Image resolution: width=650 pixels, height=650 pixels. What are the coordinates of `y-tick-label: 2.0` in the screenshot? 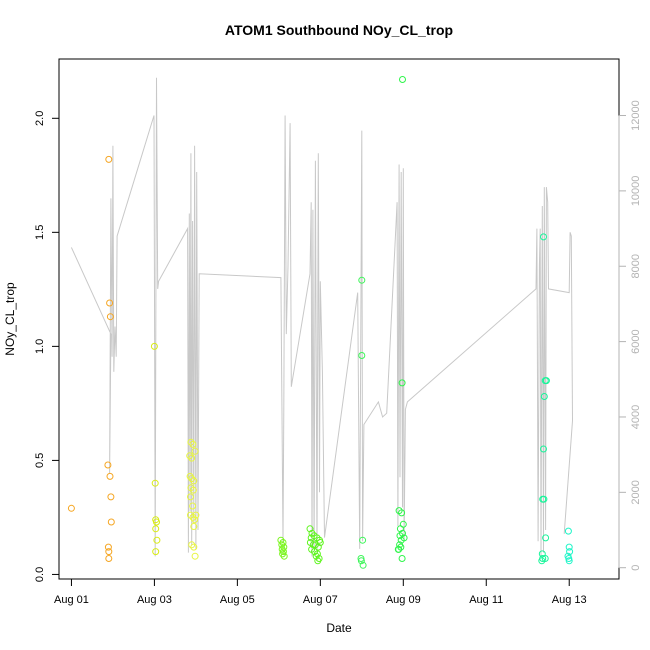 It's located at (40, 118).